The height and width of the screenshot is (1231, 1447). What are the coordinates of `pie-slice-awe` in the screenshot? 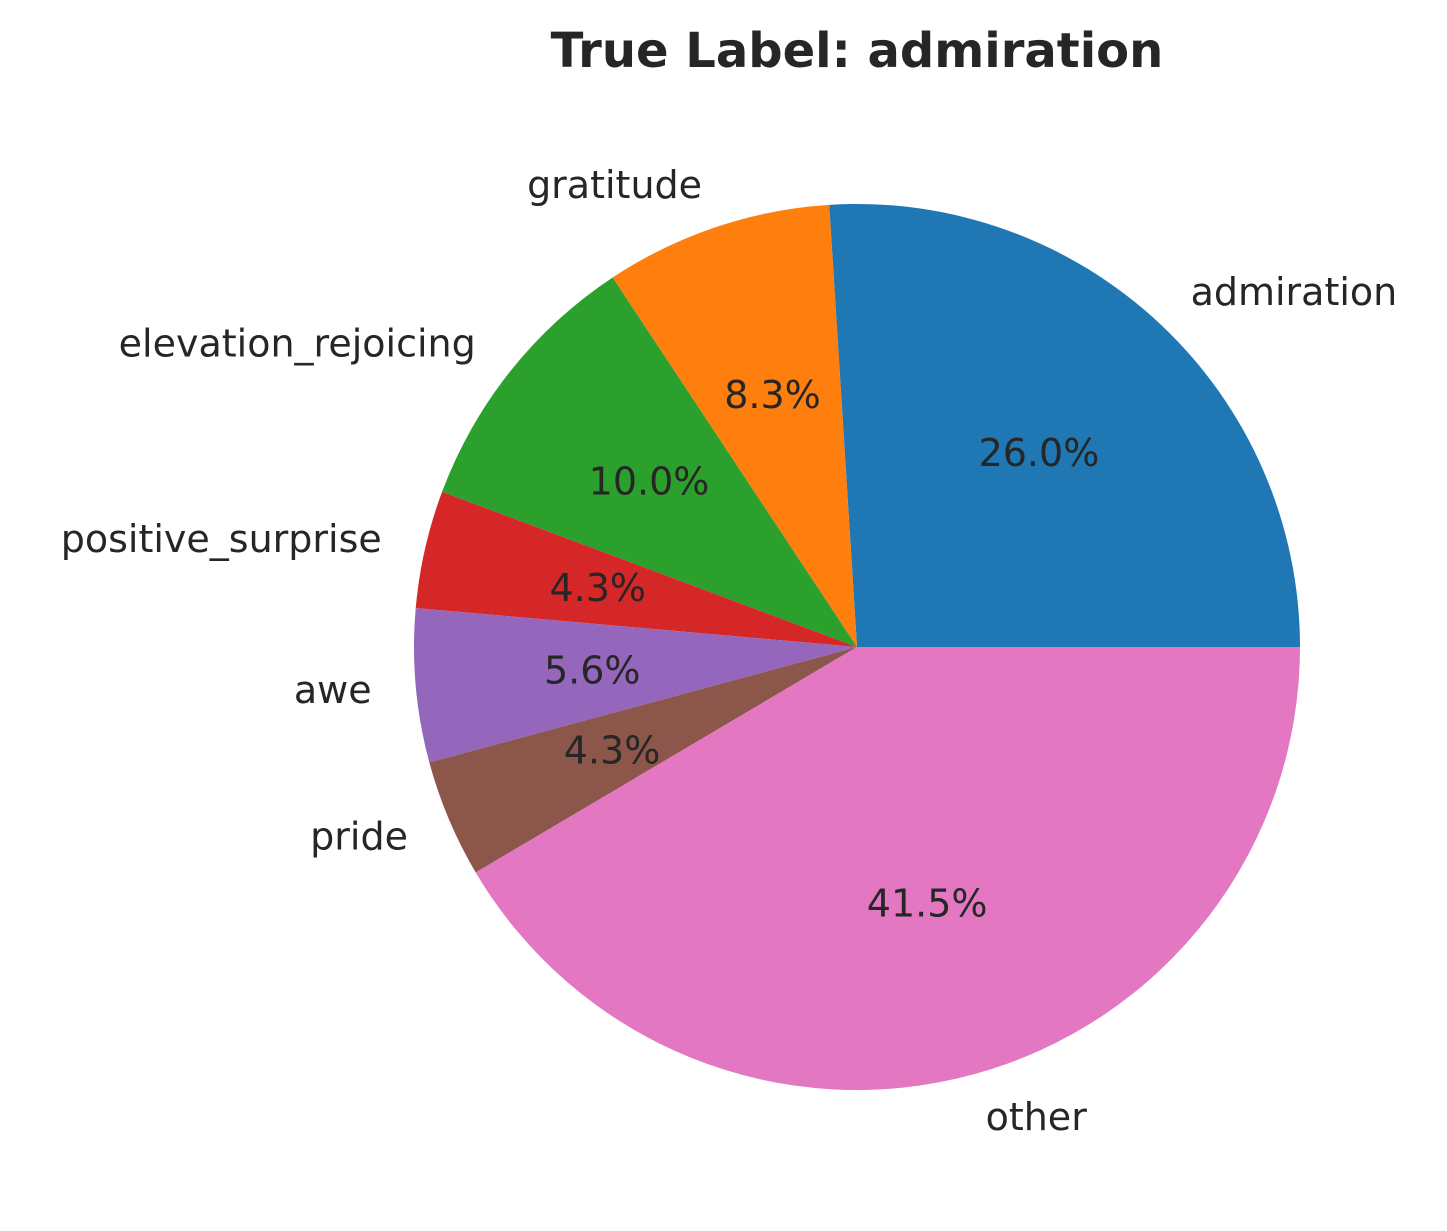 It's located at (635, 685).